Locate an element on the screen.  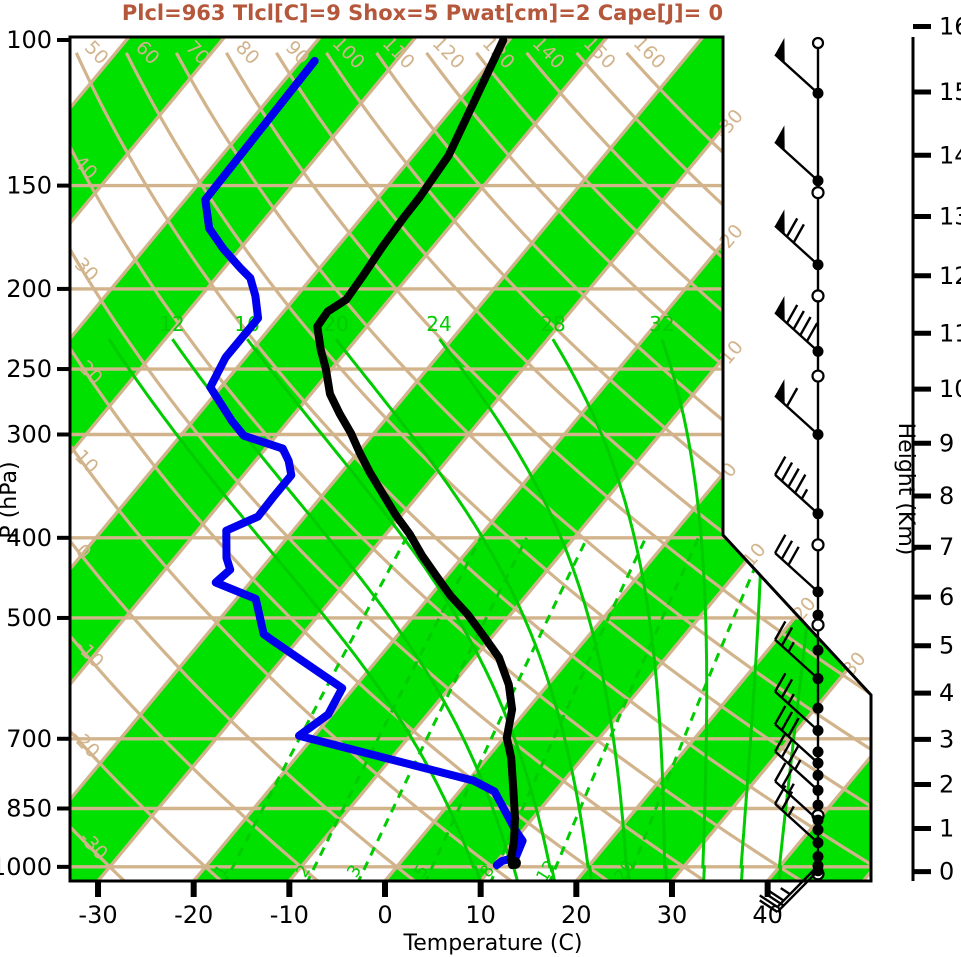
green-band is located at coordinates (16, 459).